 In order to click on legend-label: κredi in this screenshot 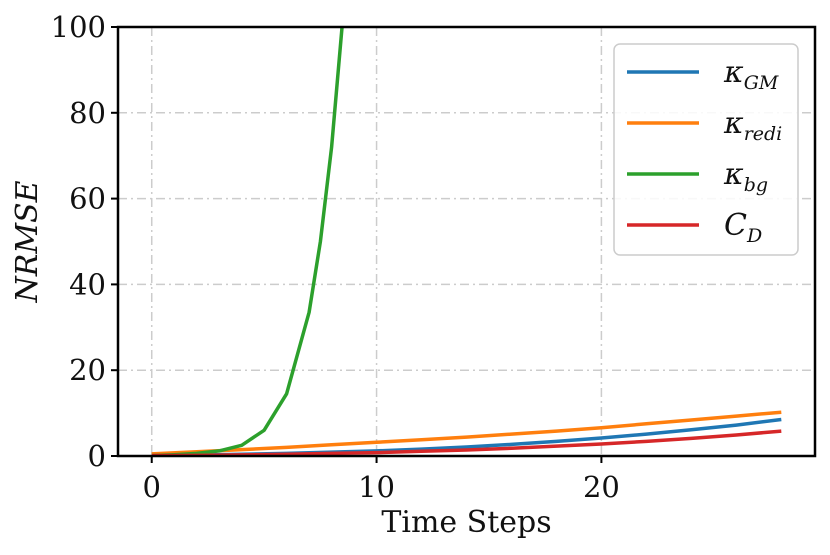, I will do `click(752, 125)`.